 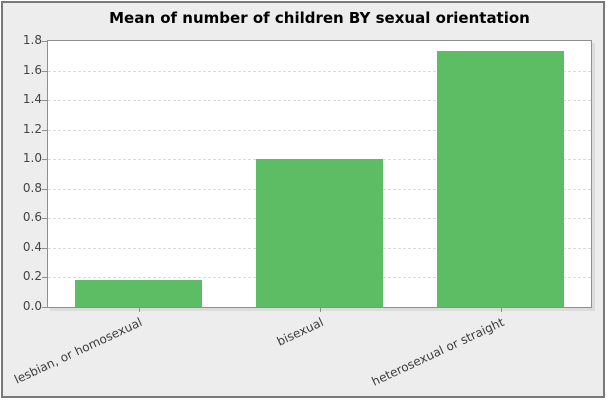 What do you see at coordinates (32, 276) in the screenshot?
I see `y-axis-tick-label: 0.2` at bounding box center [32, 276].